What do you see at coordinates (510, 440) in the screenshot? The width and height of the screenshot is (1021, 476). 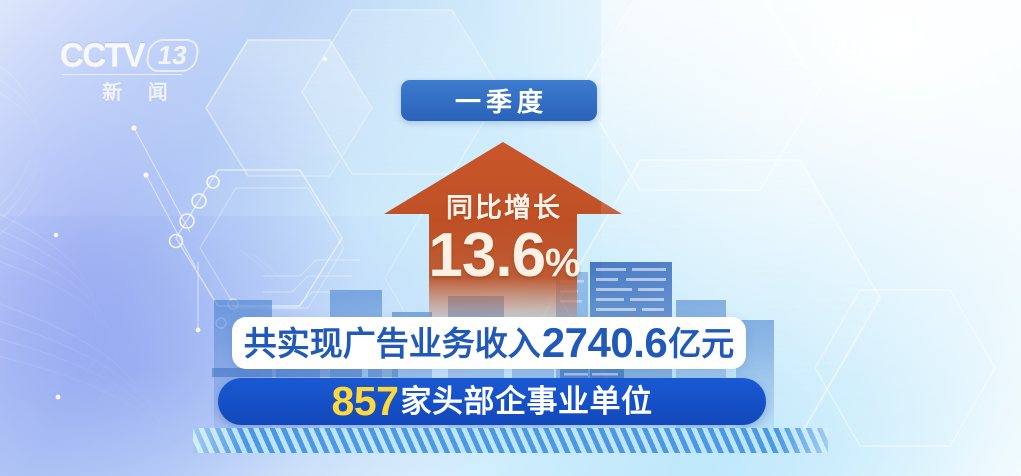 I see `bottom-stripe-fade` at bounding box center [510, 440].